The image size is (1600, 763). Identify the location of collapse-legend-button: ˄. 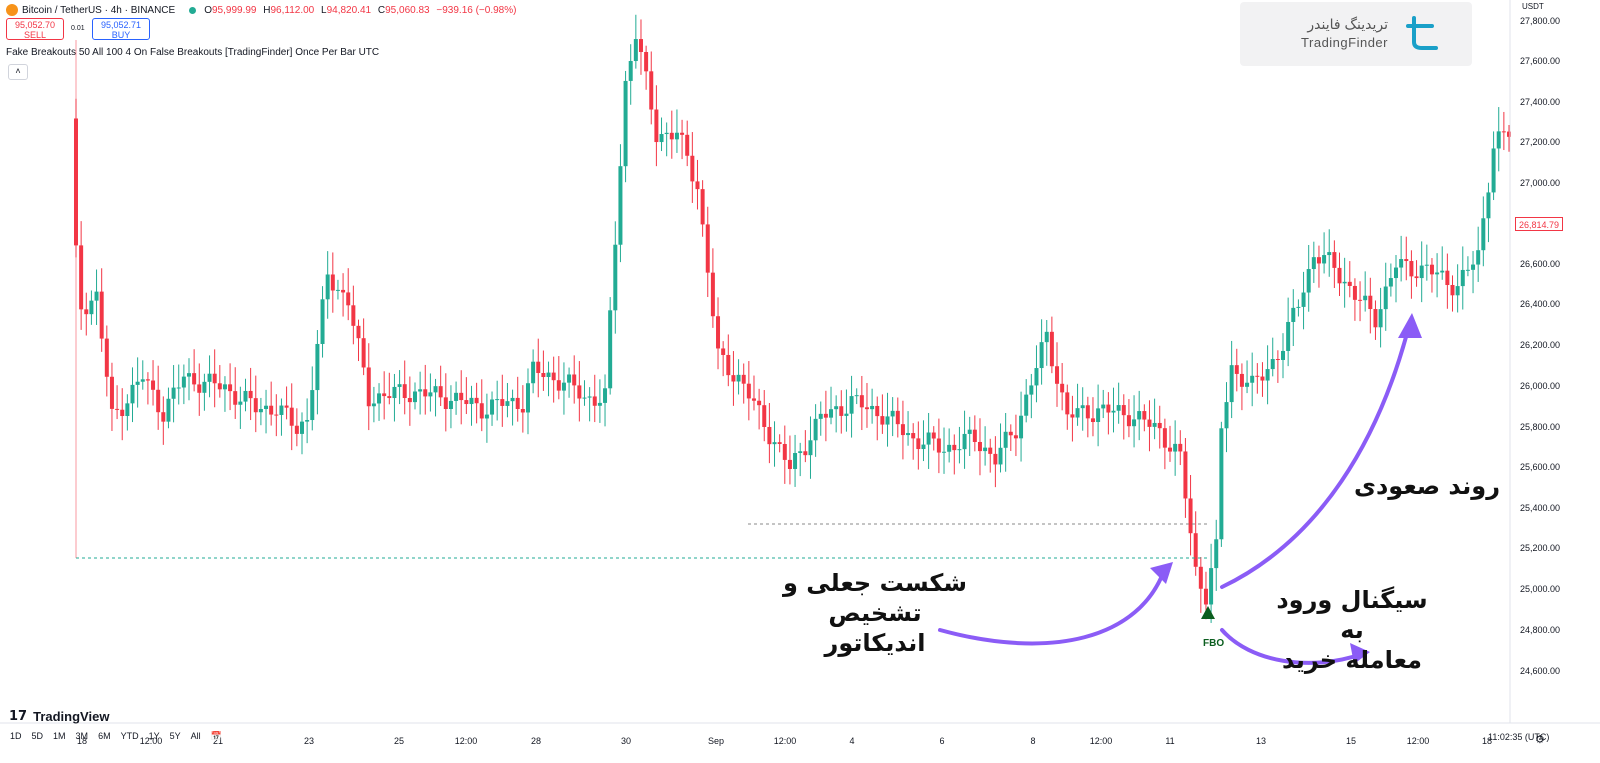
(18, 72).